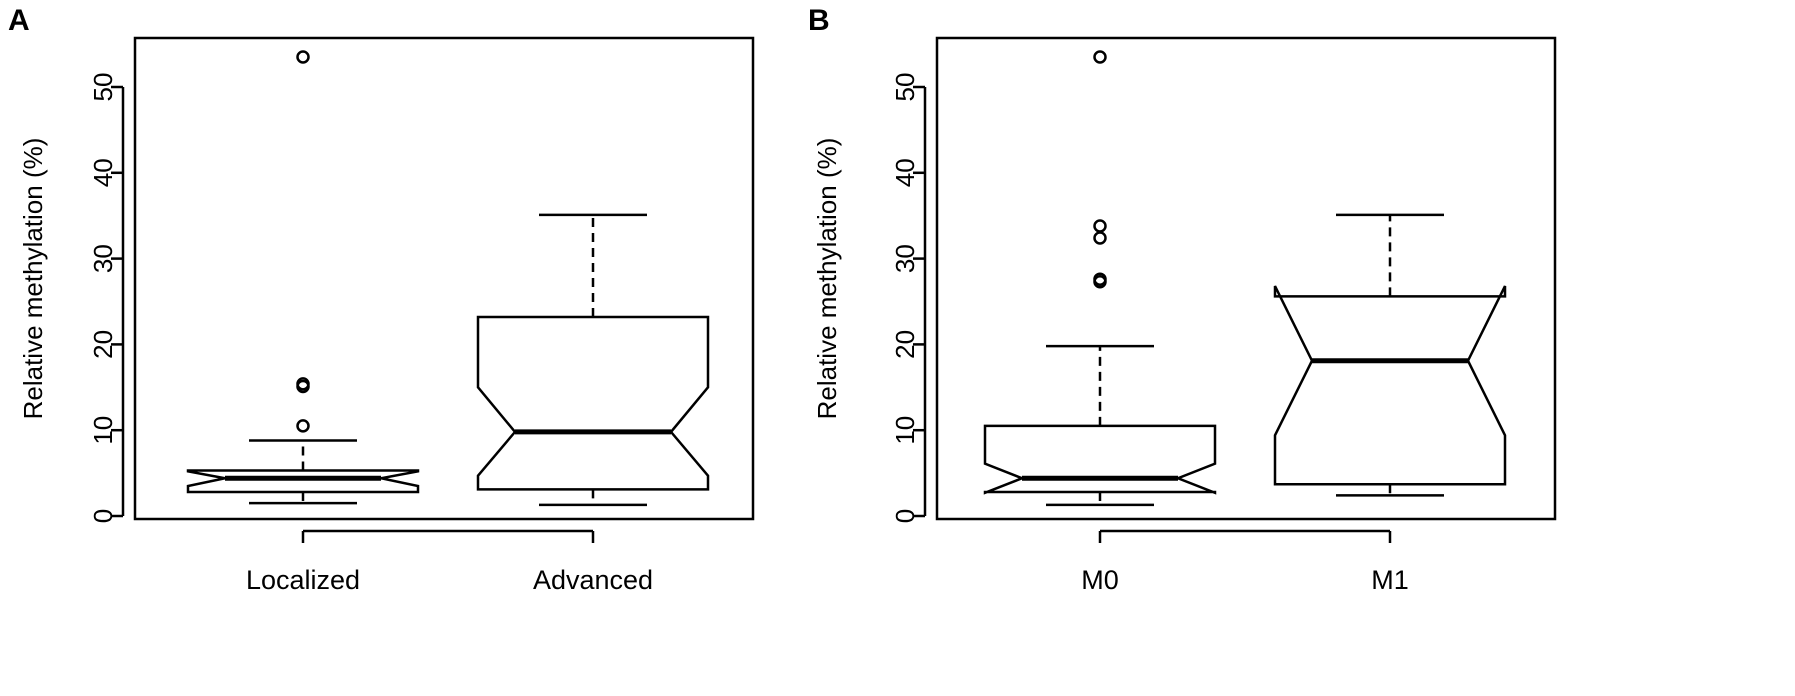 This screenshot has width=1795, height=696. Describe the element at coordinates (1100, 580) in the screenshot. I see `x-category-label: M0` at that location.